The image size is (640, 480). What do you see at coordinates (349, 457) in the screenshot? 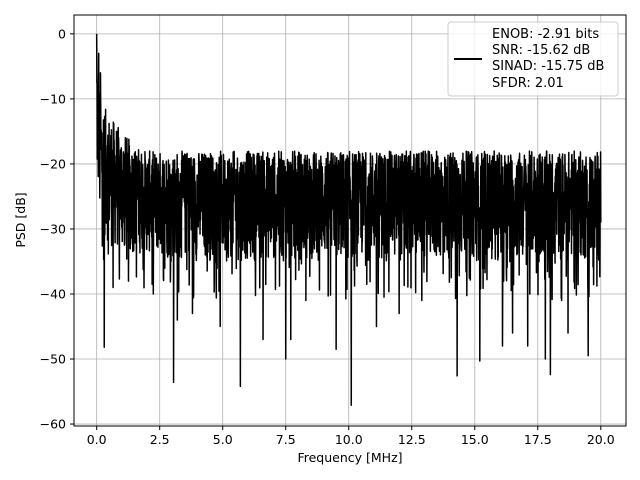
I see `x-axis-label: Frequency [MHz]` at bounding box center [349, 457].